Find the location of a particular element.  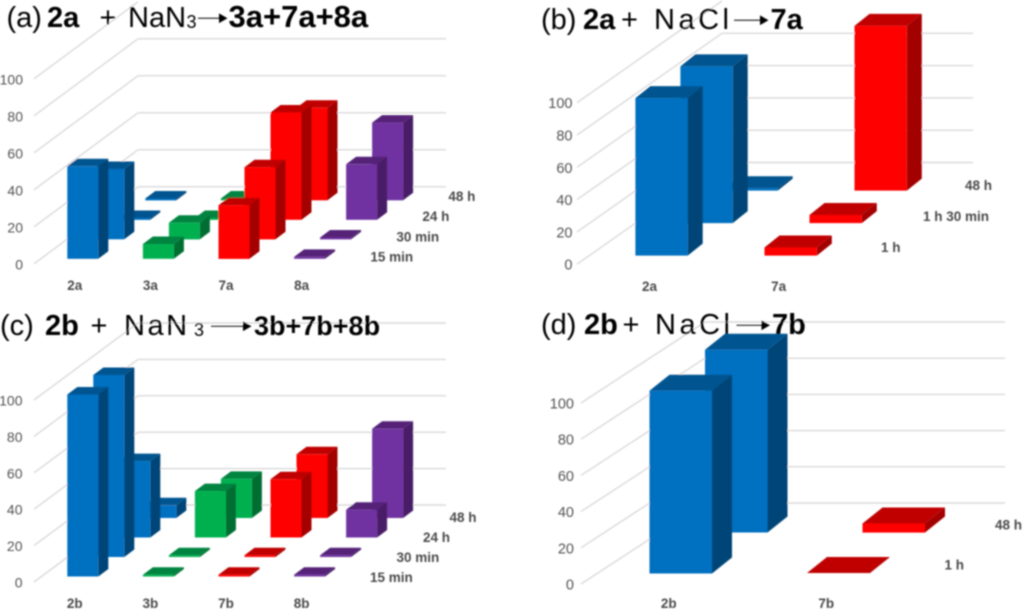

svg-text: 8a is located at coordinates (302, 285).